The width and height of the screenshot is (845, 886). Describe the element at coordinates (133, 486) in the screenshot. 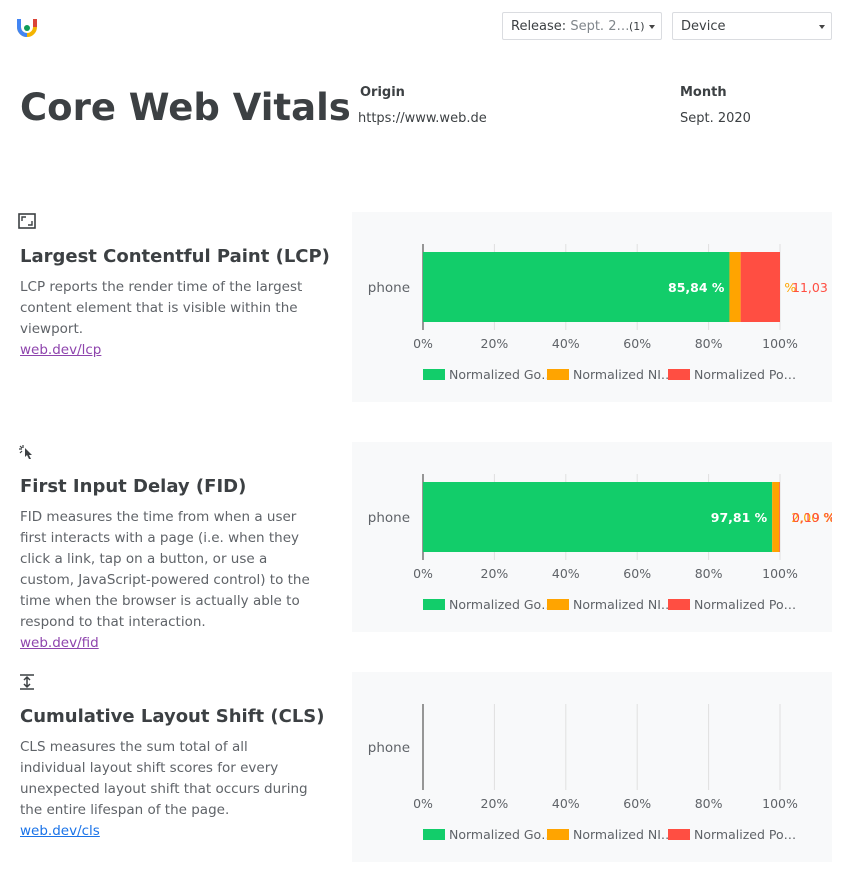

I see `metric-title: First Input Delay (FID)` at that location.